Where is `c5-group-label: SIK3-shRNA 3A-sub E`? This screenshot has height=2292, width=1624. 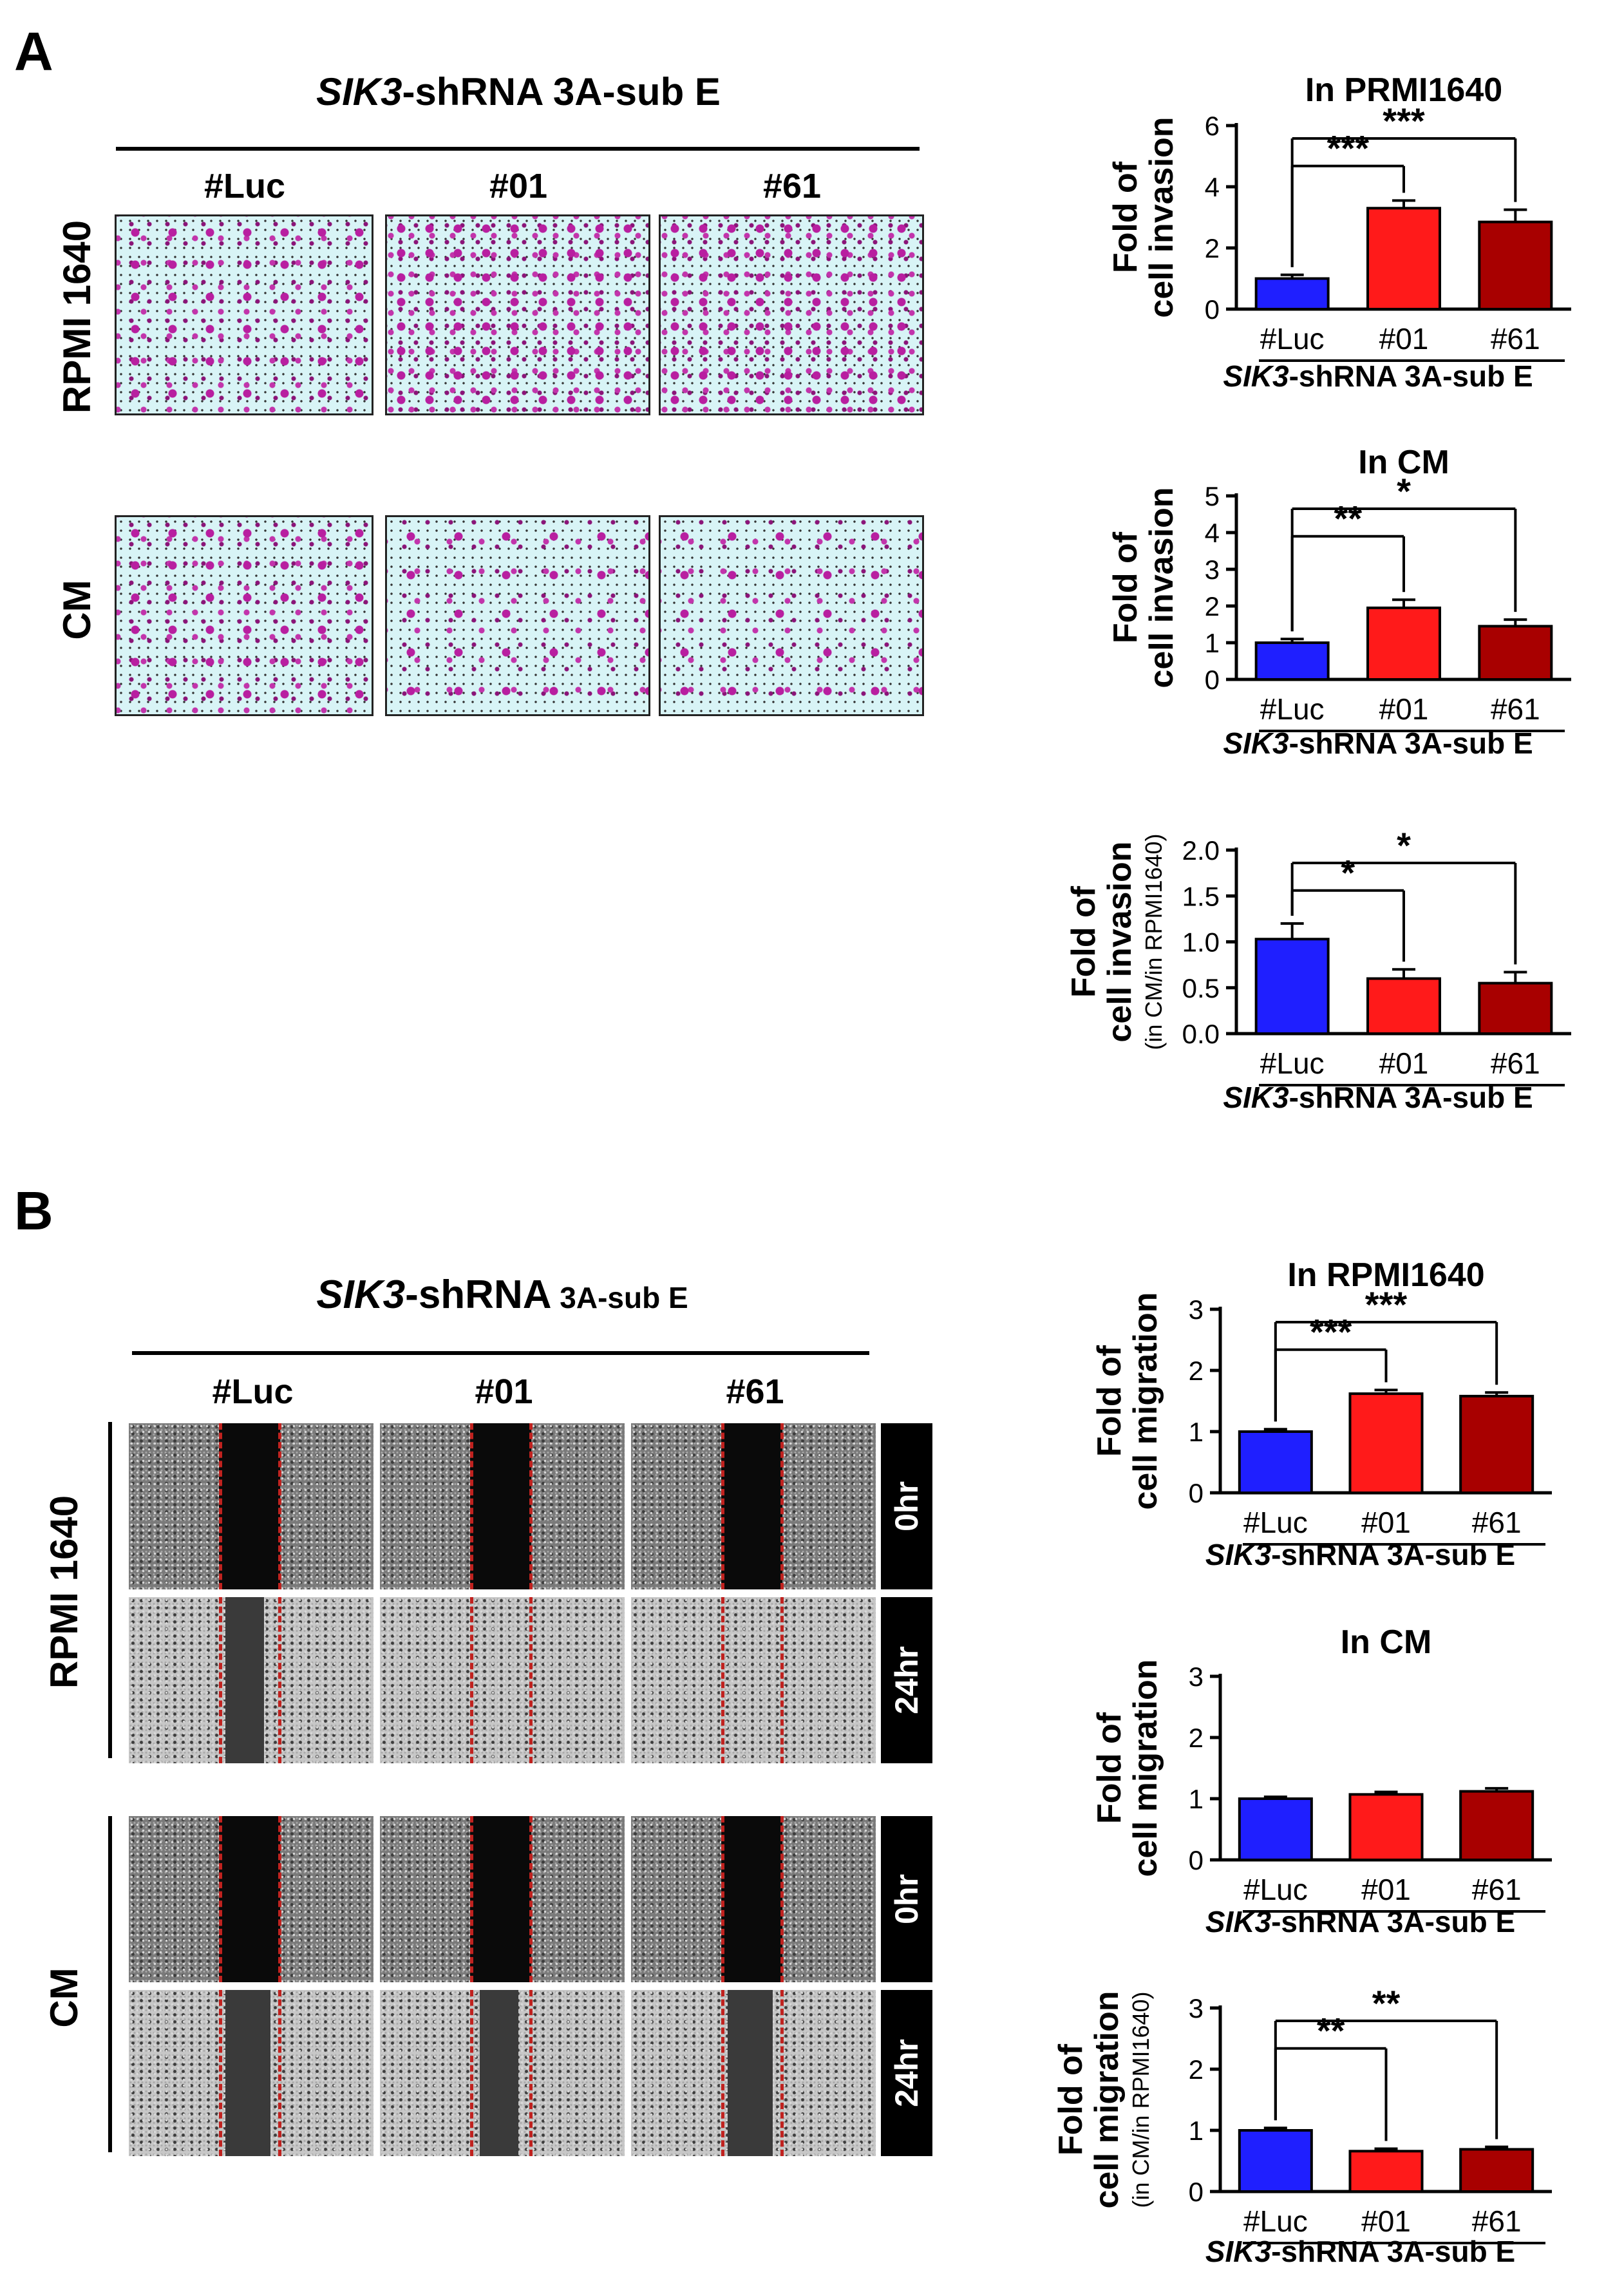
c5-group-label: SIK3-shRNA 3A-sub E is located at coordinates (1360, 1921).